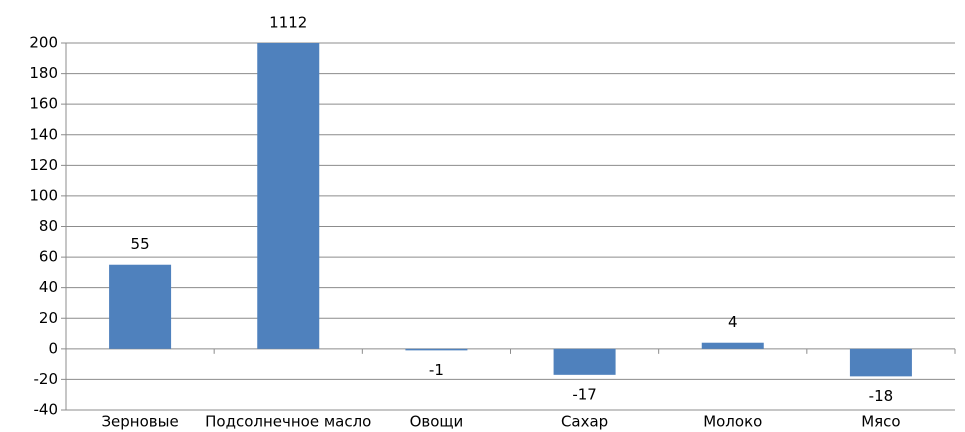 This screenshot has height=432, width=965. What do you see at coordinates (288, 23) in the screenshot?
I see `data-label: 1112` at bounding box center [288, 23].